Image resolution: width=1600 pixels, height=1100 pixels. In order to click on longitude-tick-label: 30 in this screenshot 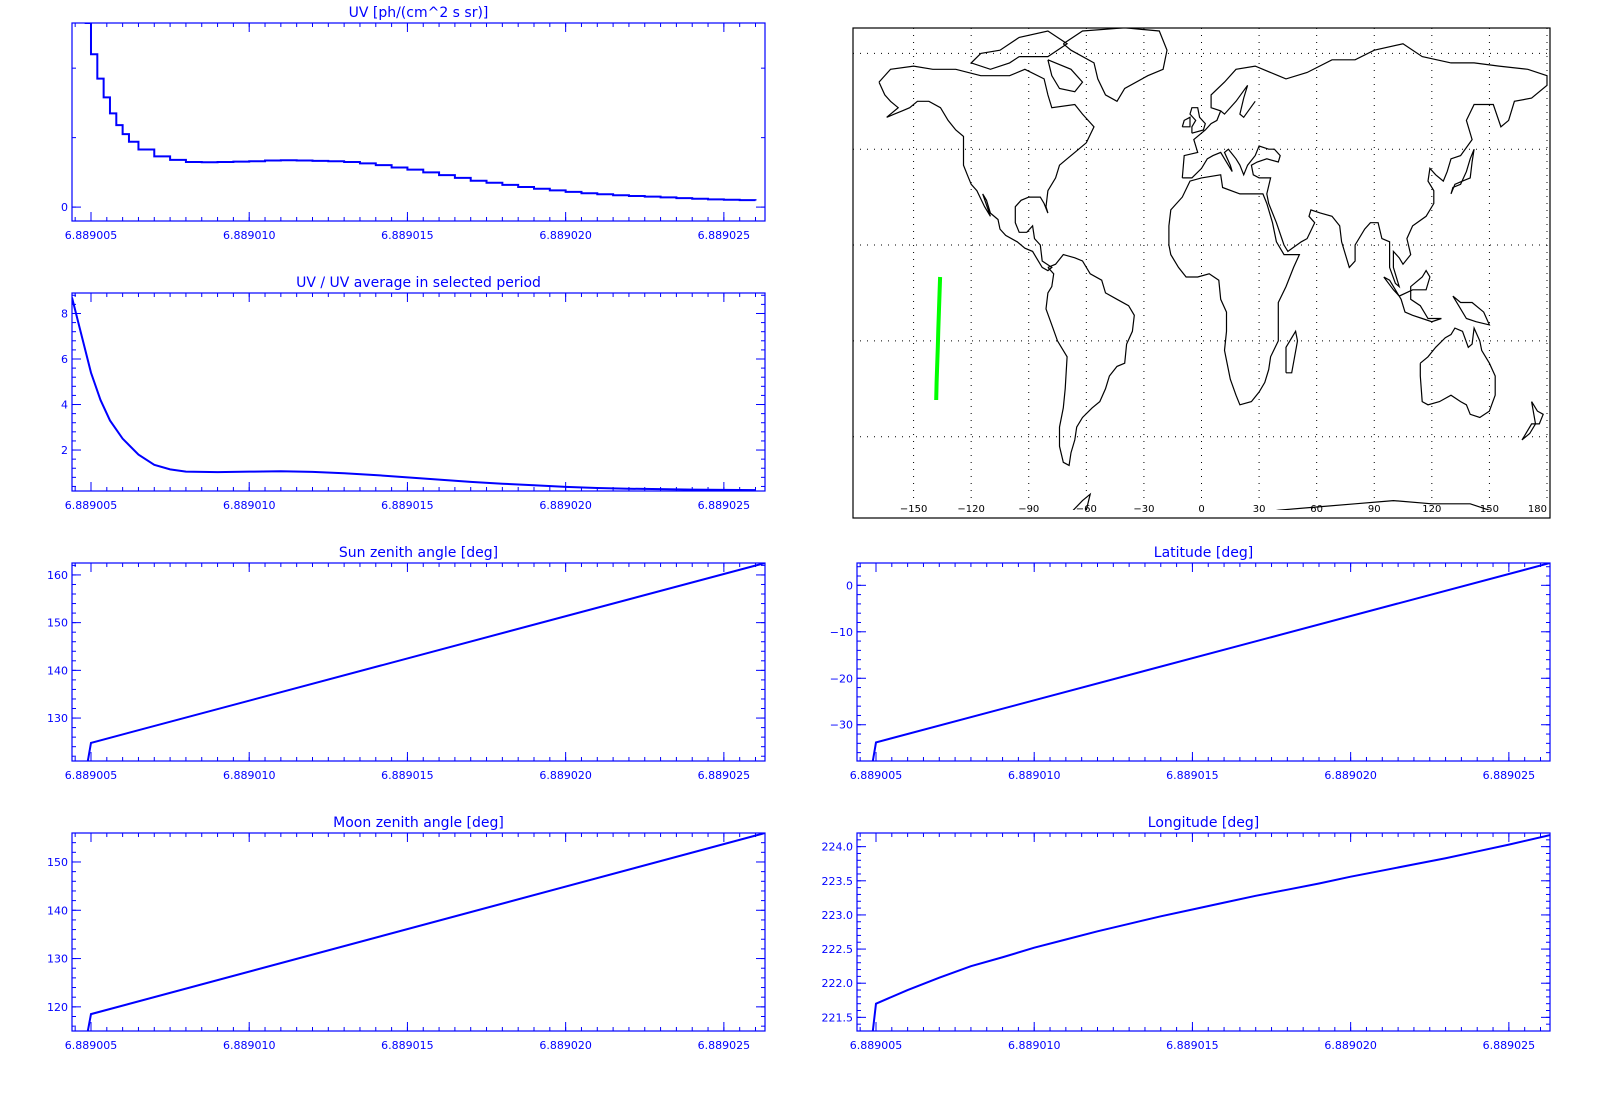, I will do `click(1259, 509)`.